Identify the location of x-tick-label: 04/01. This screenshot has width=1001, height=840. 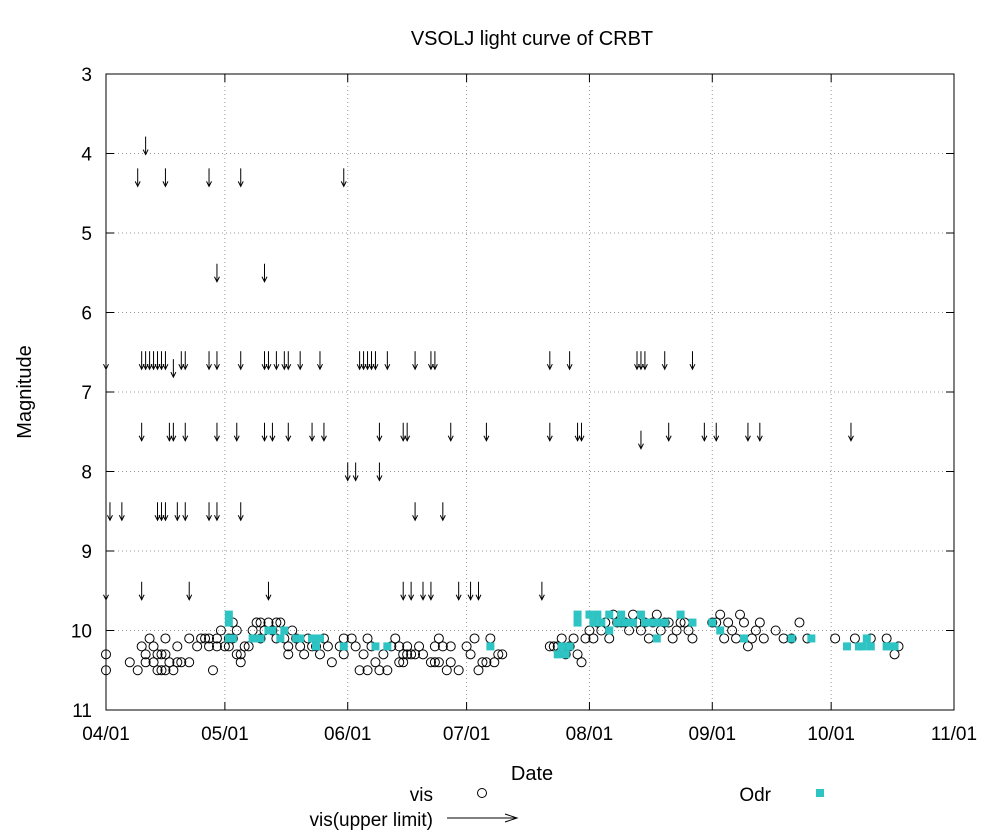
(106, 734).